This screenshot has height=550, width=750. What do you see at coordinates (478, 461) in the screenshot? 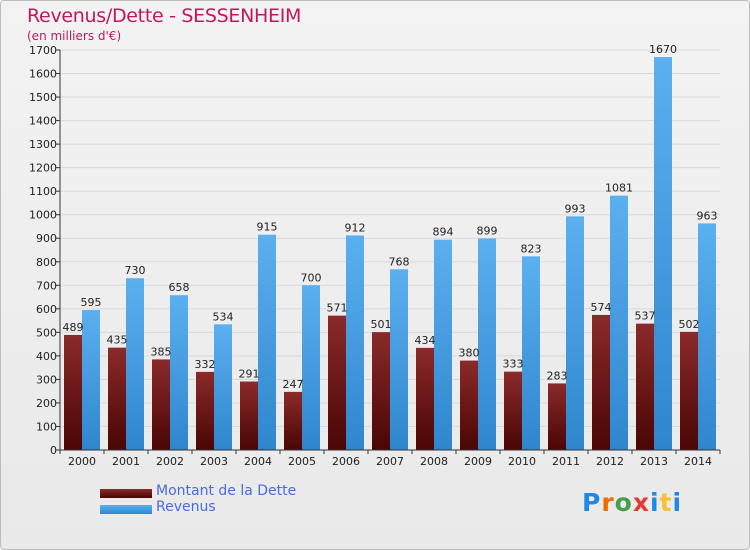
I see `x-tick-label: 2009` at bounding box center [478, 461].